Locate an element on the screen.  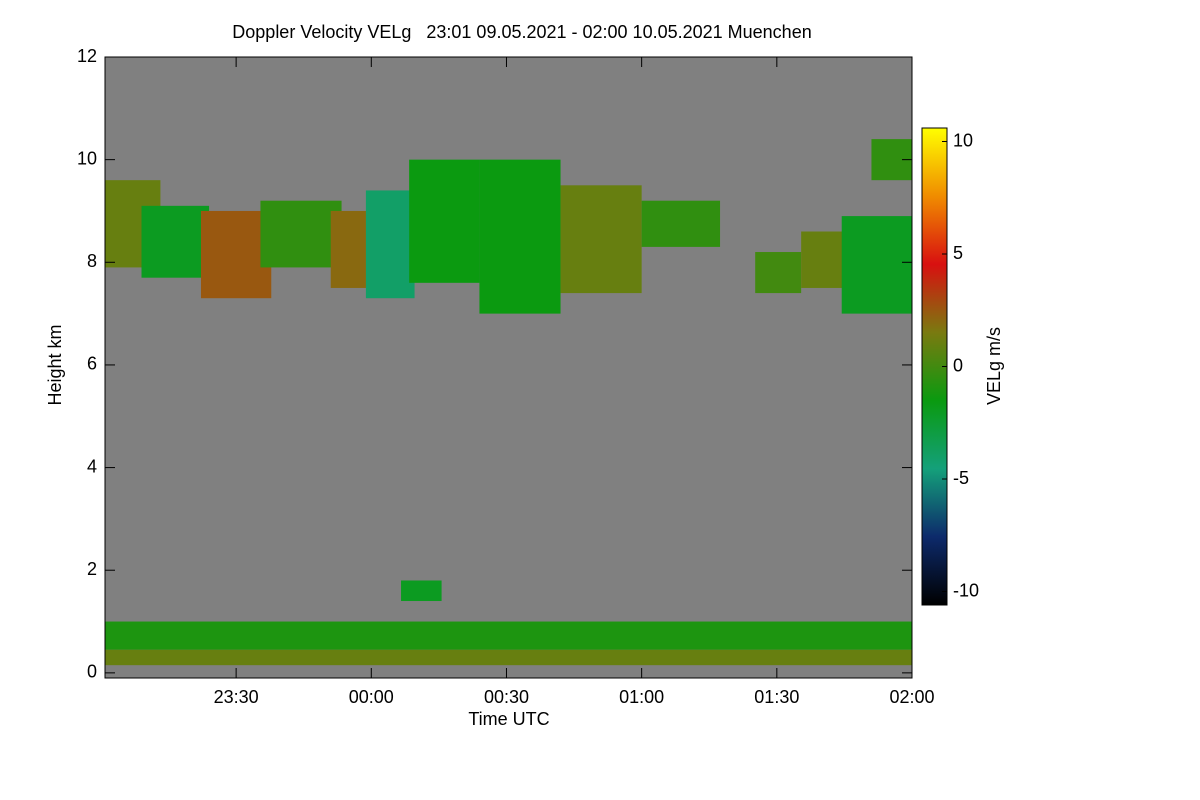
colorbar-label: VELg m/s is located at coordinates (994, 366).